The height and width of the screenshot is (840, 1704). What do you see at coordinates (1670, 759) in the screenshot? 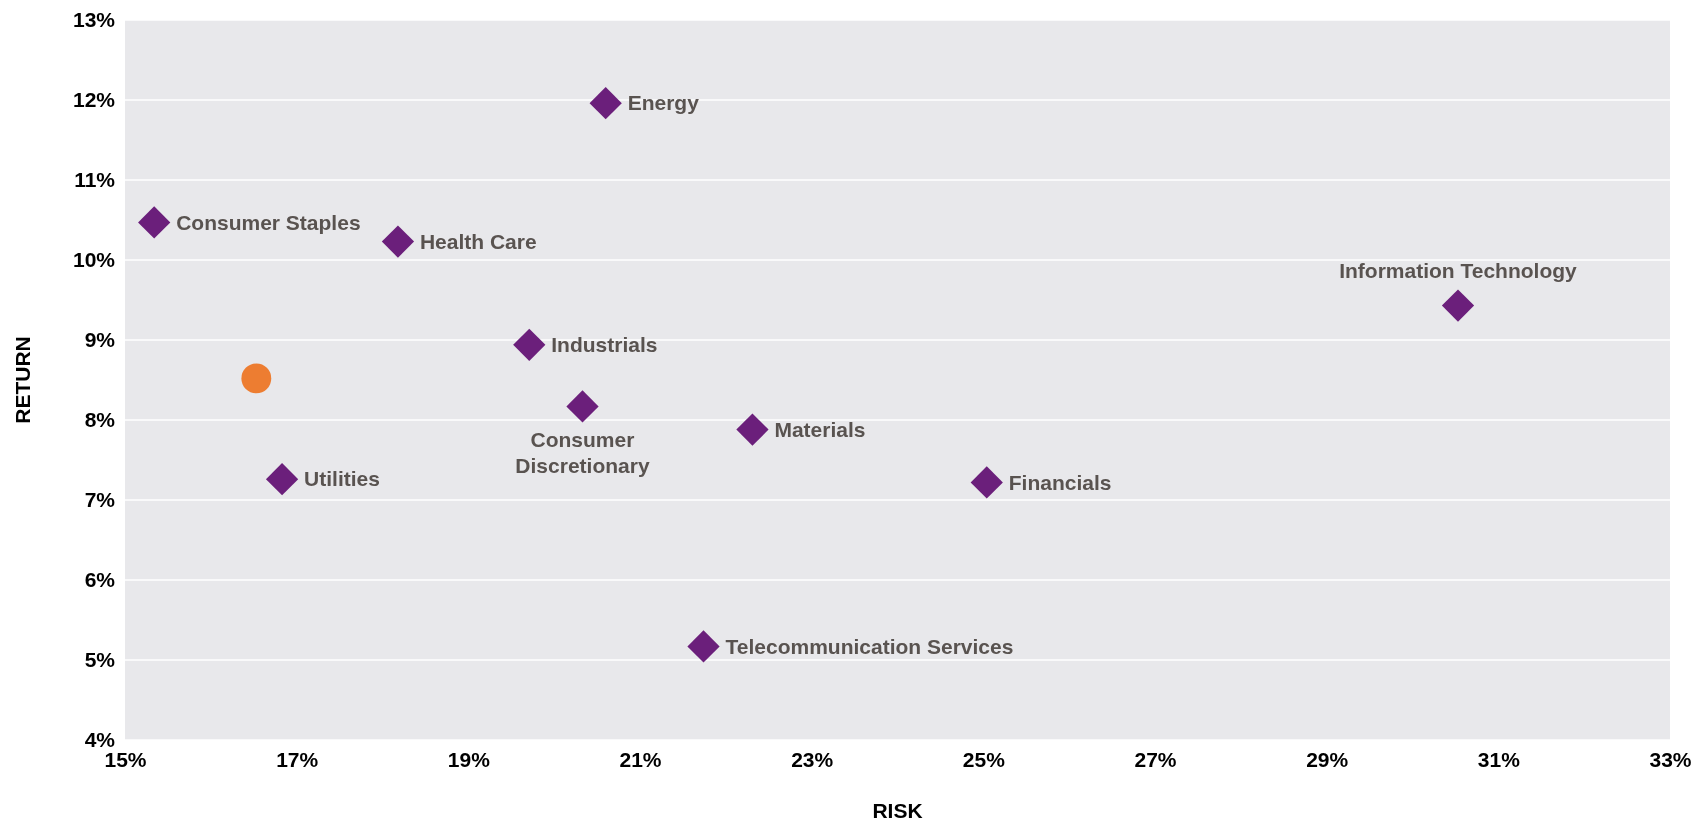
I see `x-tick-label: 33%` at bounding box center [1670, 759].